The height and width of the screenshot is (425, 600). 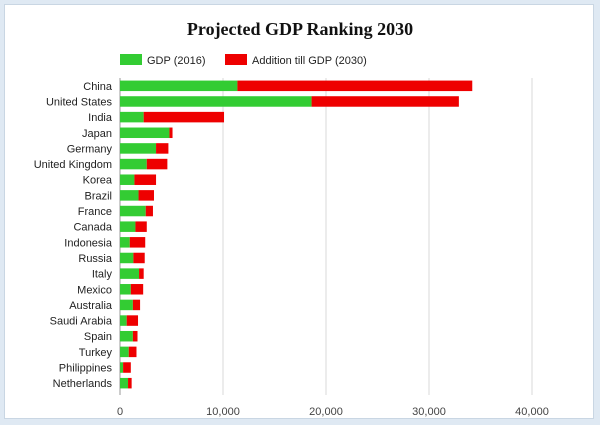 What do you see at coordinates (223, 412) in the screenshot?
I see `x-tick-label: 10,000` at bounding box center [223, 412].